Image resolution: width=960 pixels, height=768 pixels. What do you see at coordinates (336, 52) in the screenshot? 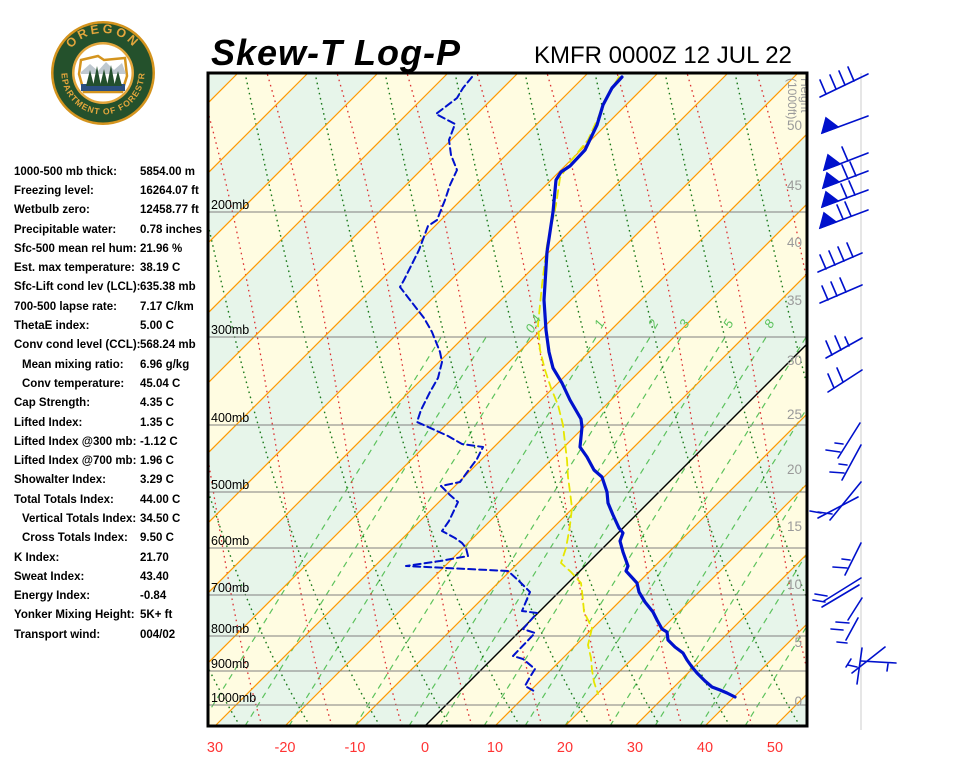
I see `page-title: Skew-T Log-P` at bounding box center [336, 52].